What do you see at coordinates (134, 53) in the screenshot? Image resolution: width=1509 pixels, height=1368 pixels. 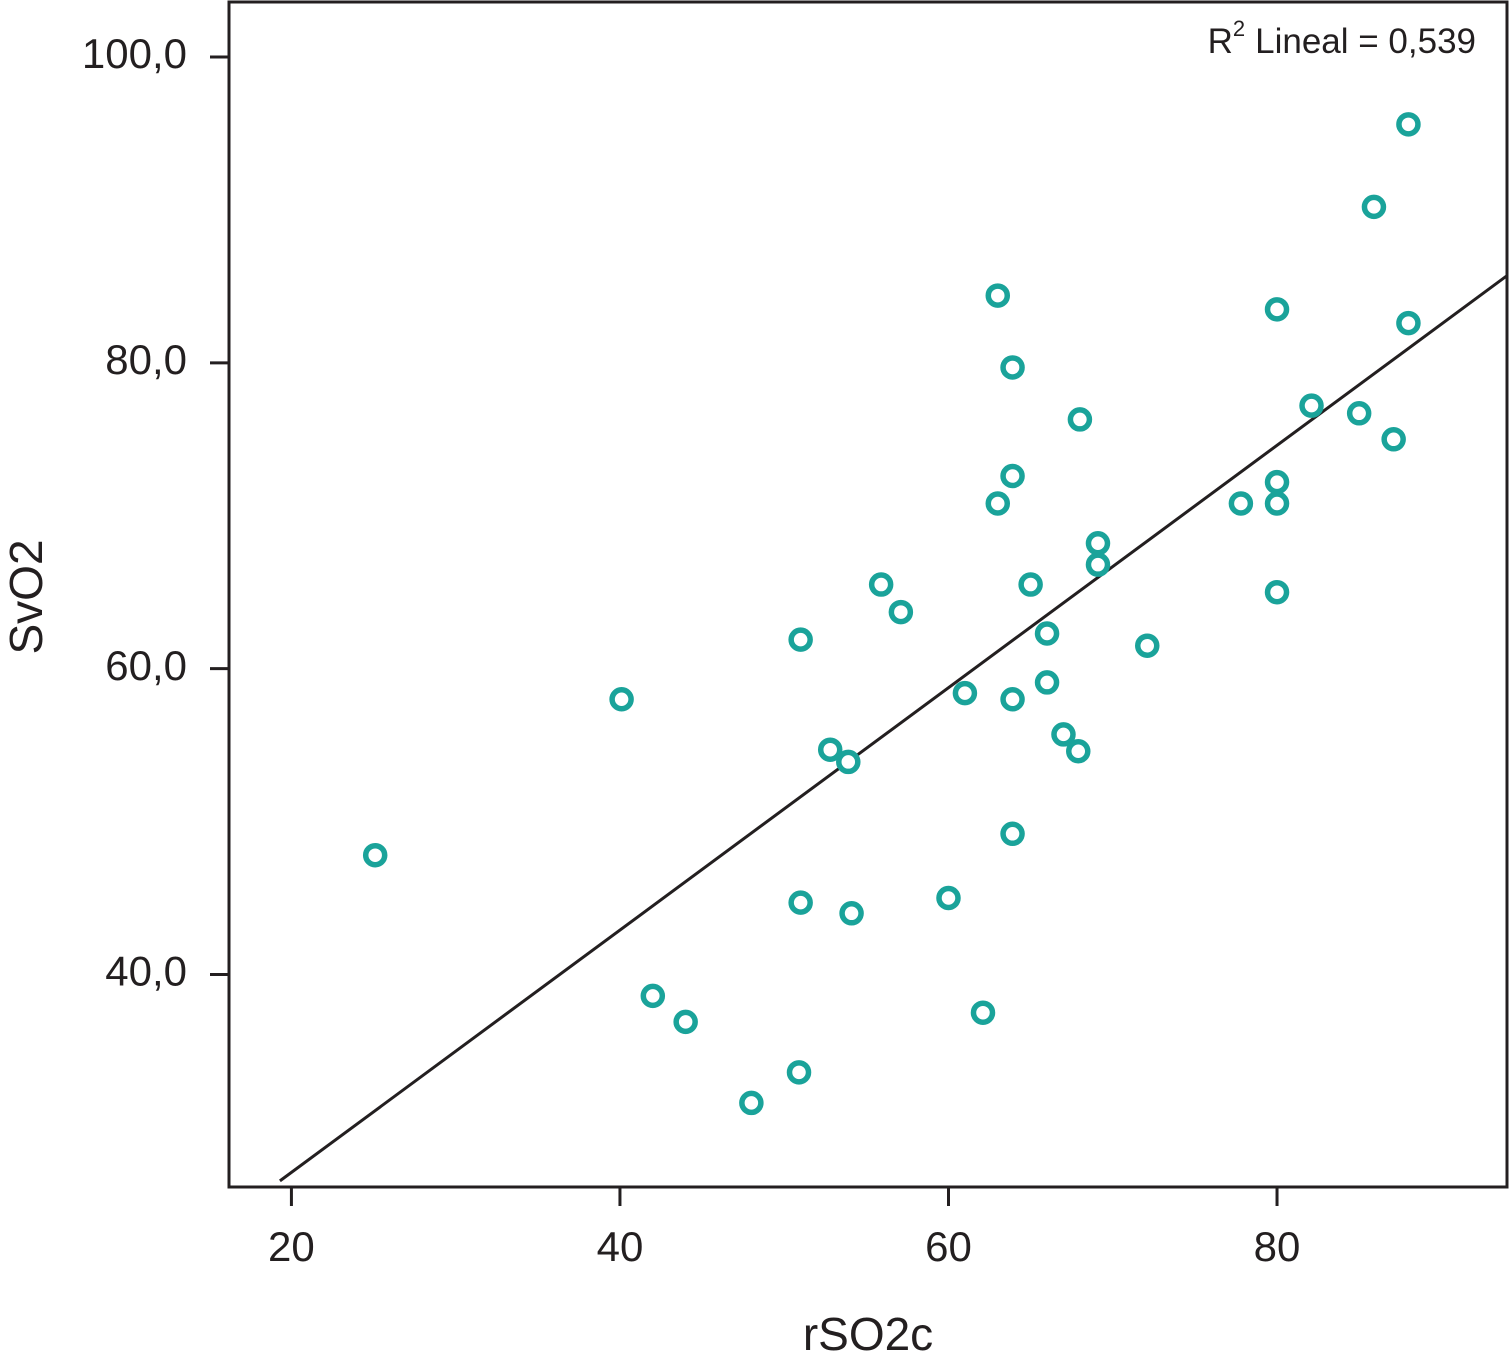 I see `y-tick-label: 100,0` at bounding box center [134, 53].